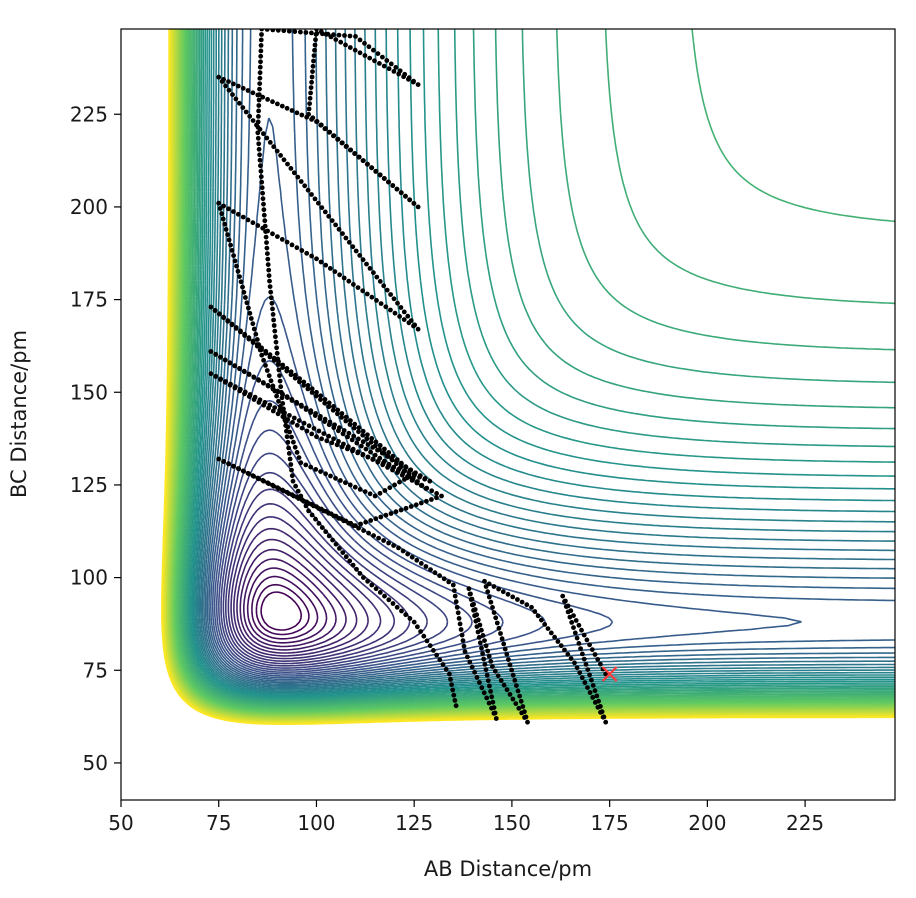  I want to click on y-tick-label: 75, so click(95, 670).